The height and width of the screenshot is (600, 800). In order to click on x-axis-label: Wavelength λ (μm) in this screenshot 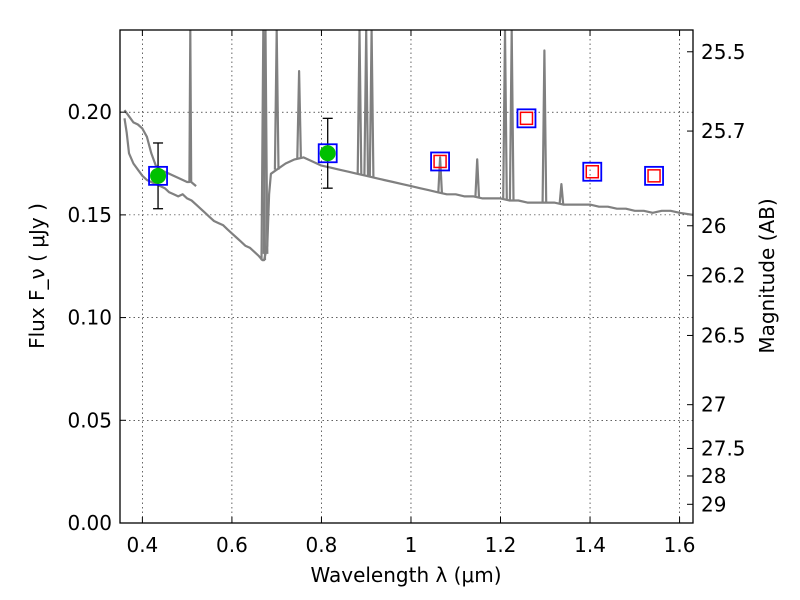, I will do `click(405, 575)`.